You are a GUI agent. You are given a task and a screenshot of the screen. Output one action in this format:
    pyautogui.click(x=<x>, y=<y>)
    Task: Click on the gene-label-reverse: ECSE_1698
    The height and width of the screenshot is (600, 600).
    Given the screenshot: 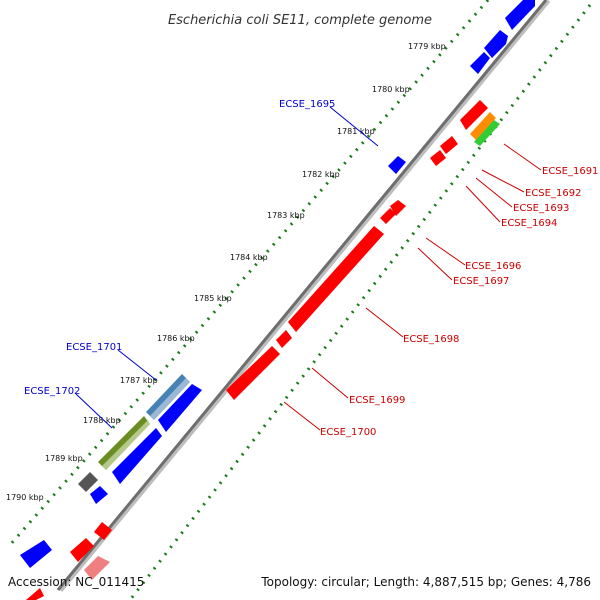 What is the action you would take?
    pyautogui.click(x=431, y=339)
    